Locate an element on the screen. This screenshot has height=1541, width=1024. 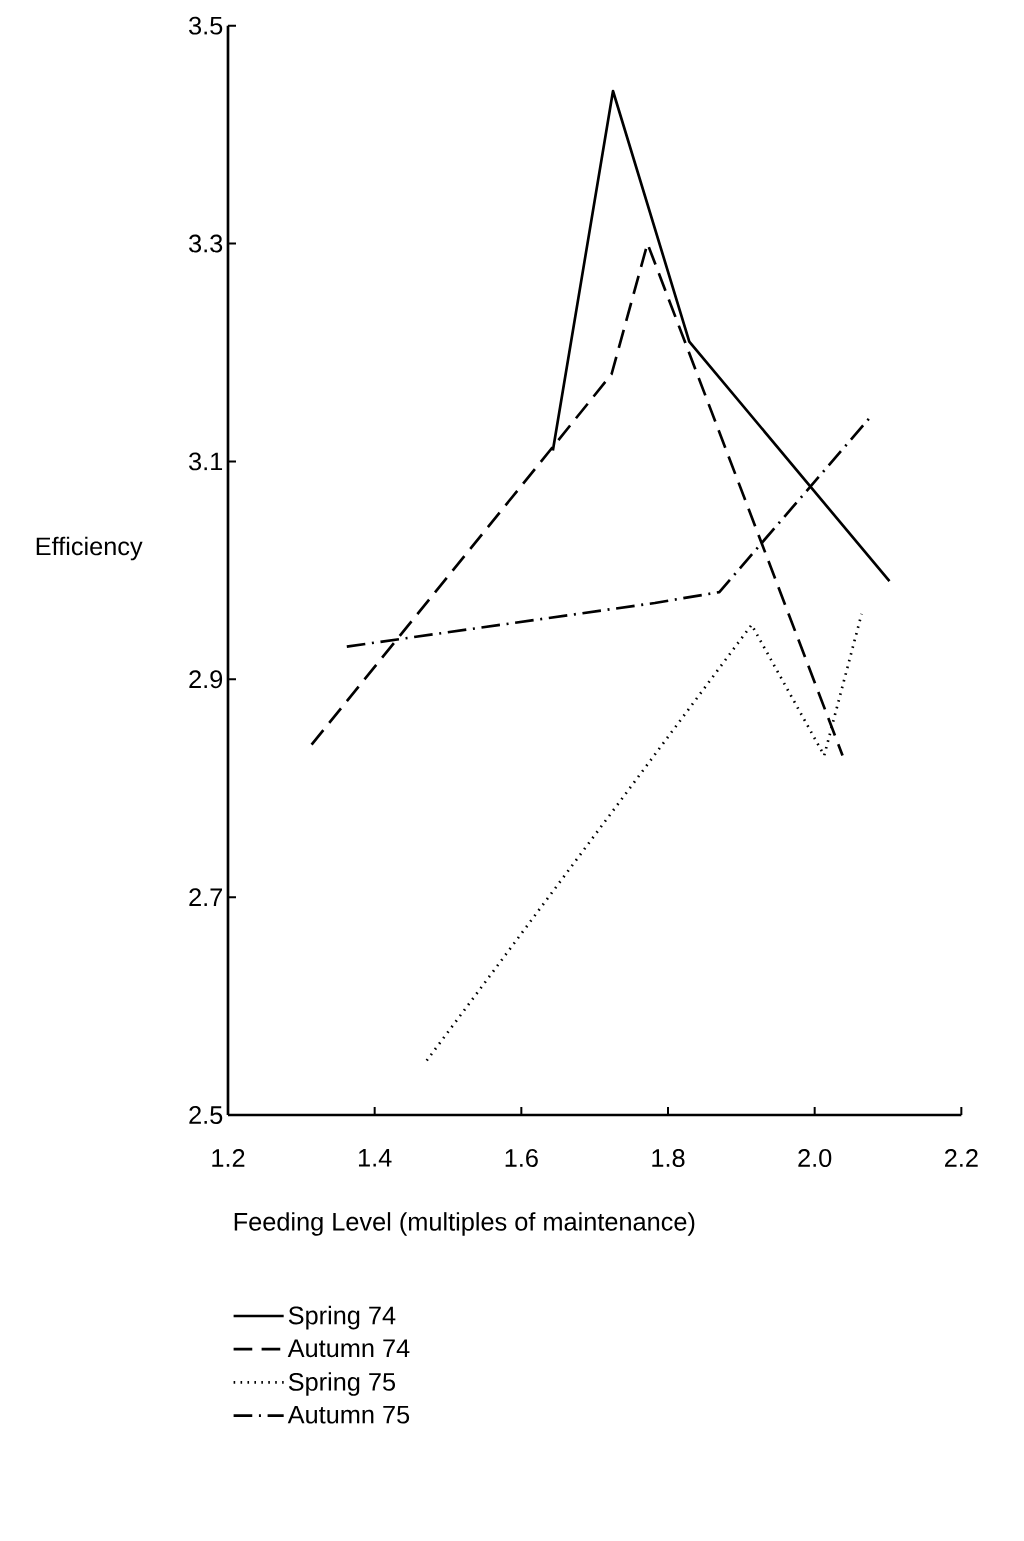
y-tick-label: 2.9 is located at coordinates (206, 679).